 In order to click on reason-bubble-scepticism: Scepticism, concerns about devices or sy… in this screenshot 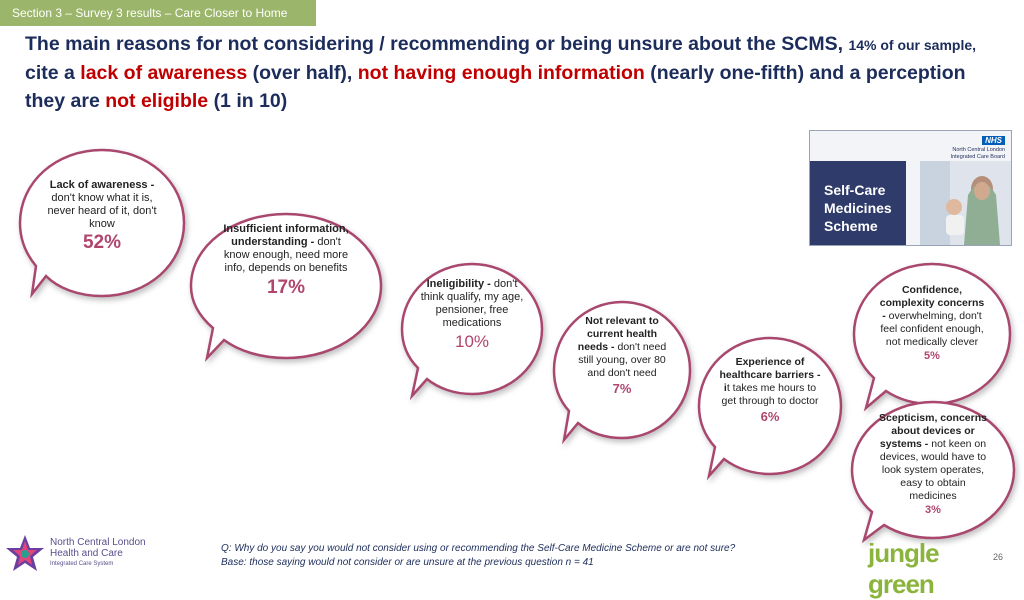, I will do `click(933, 472)`.